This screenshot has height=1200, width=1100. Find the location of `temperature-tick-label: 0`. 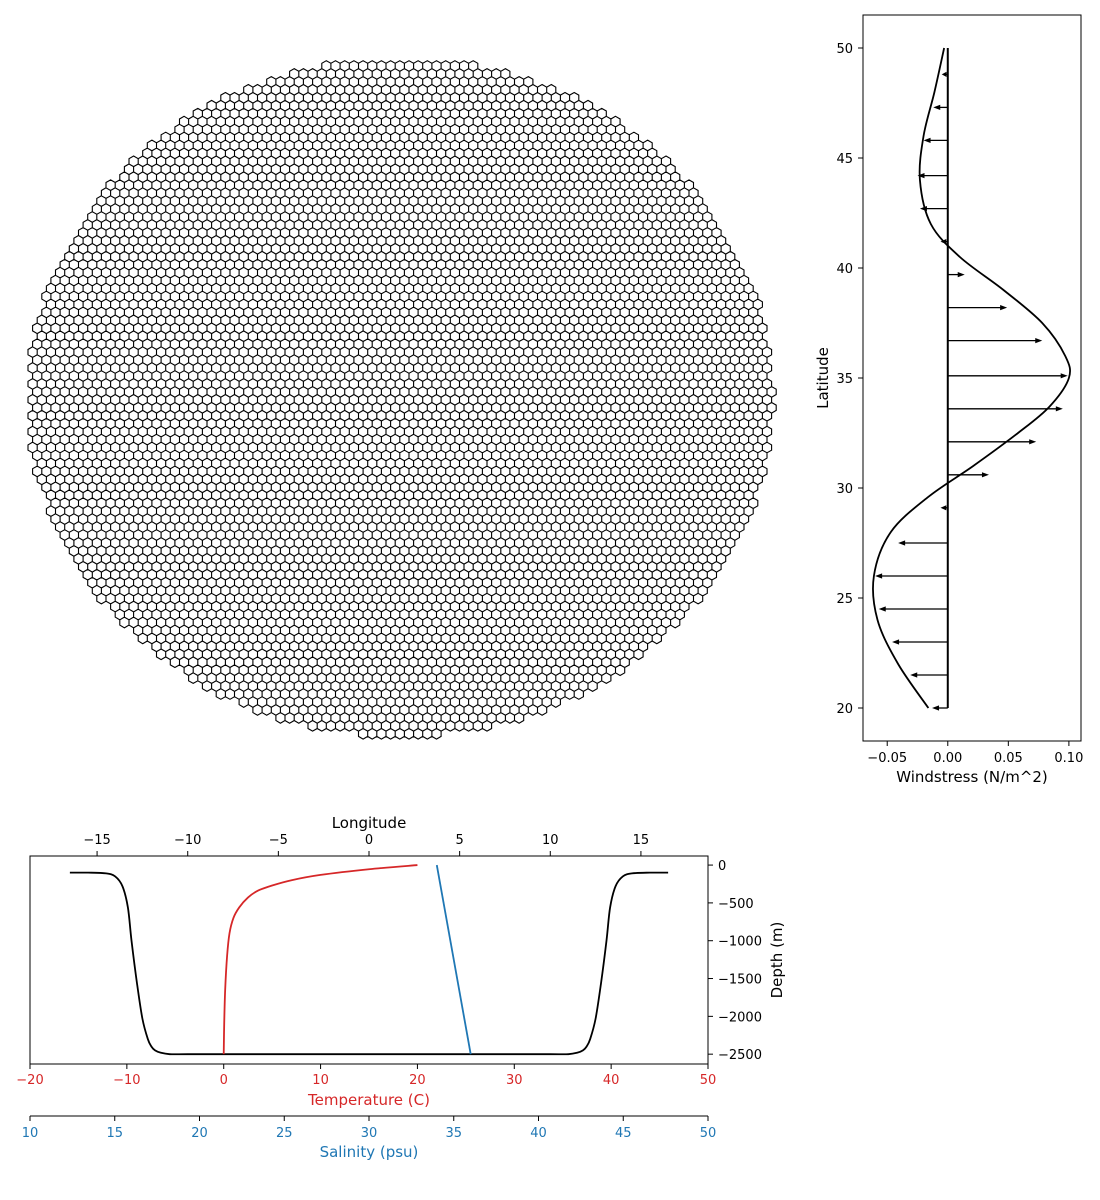

temperature-tick-label: 0 is located at coordinates (224, 1080).